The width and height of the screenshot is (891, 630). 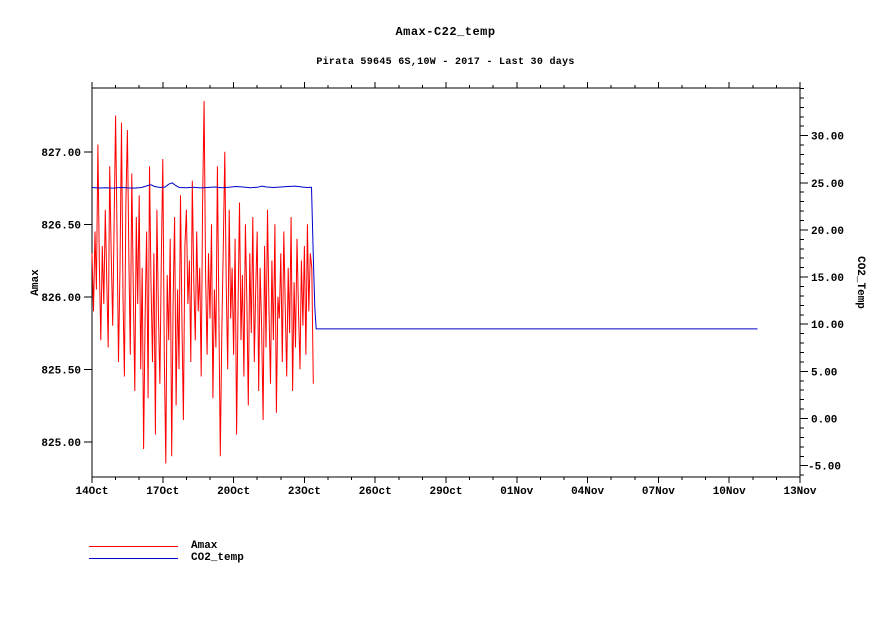 I want to click on x-tick-label: 23Oct, so click(x=304, y=492).